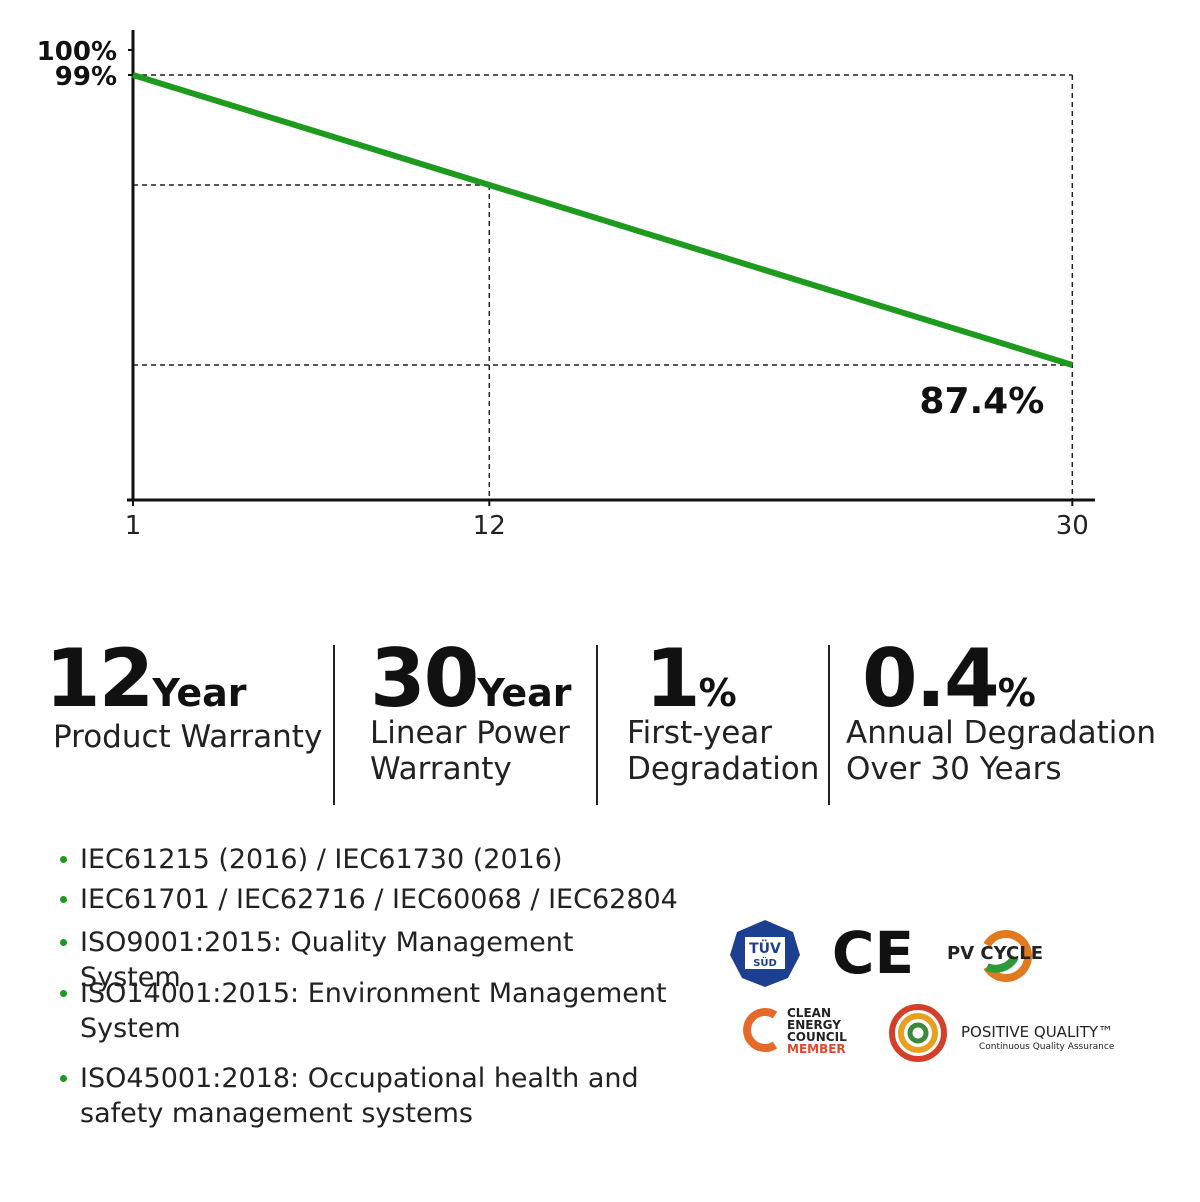 This screenshot has height=1202, width=1200. Describe the element at coordinates (931, 678) in the screenshot. I see `stat-number: 0.4` at that location.